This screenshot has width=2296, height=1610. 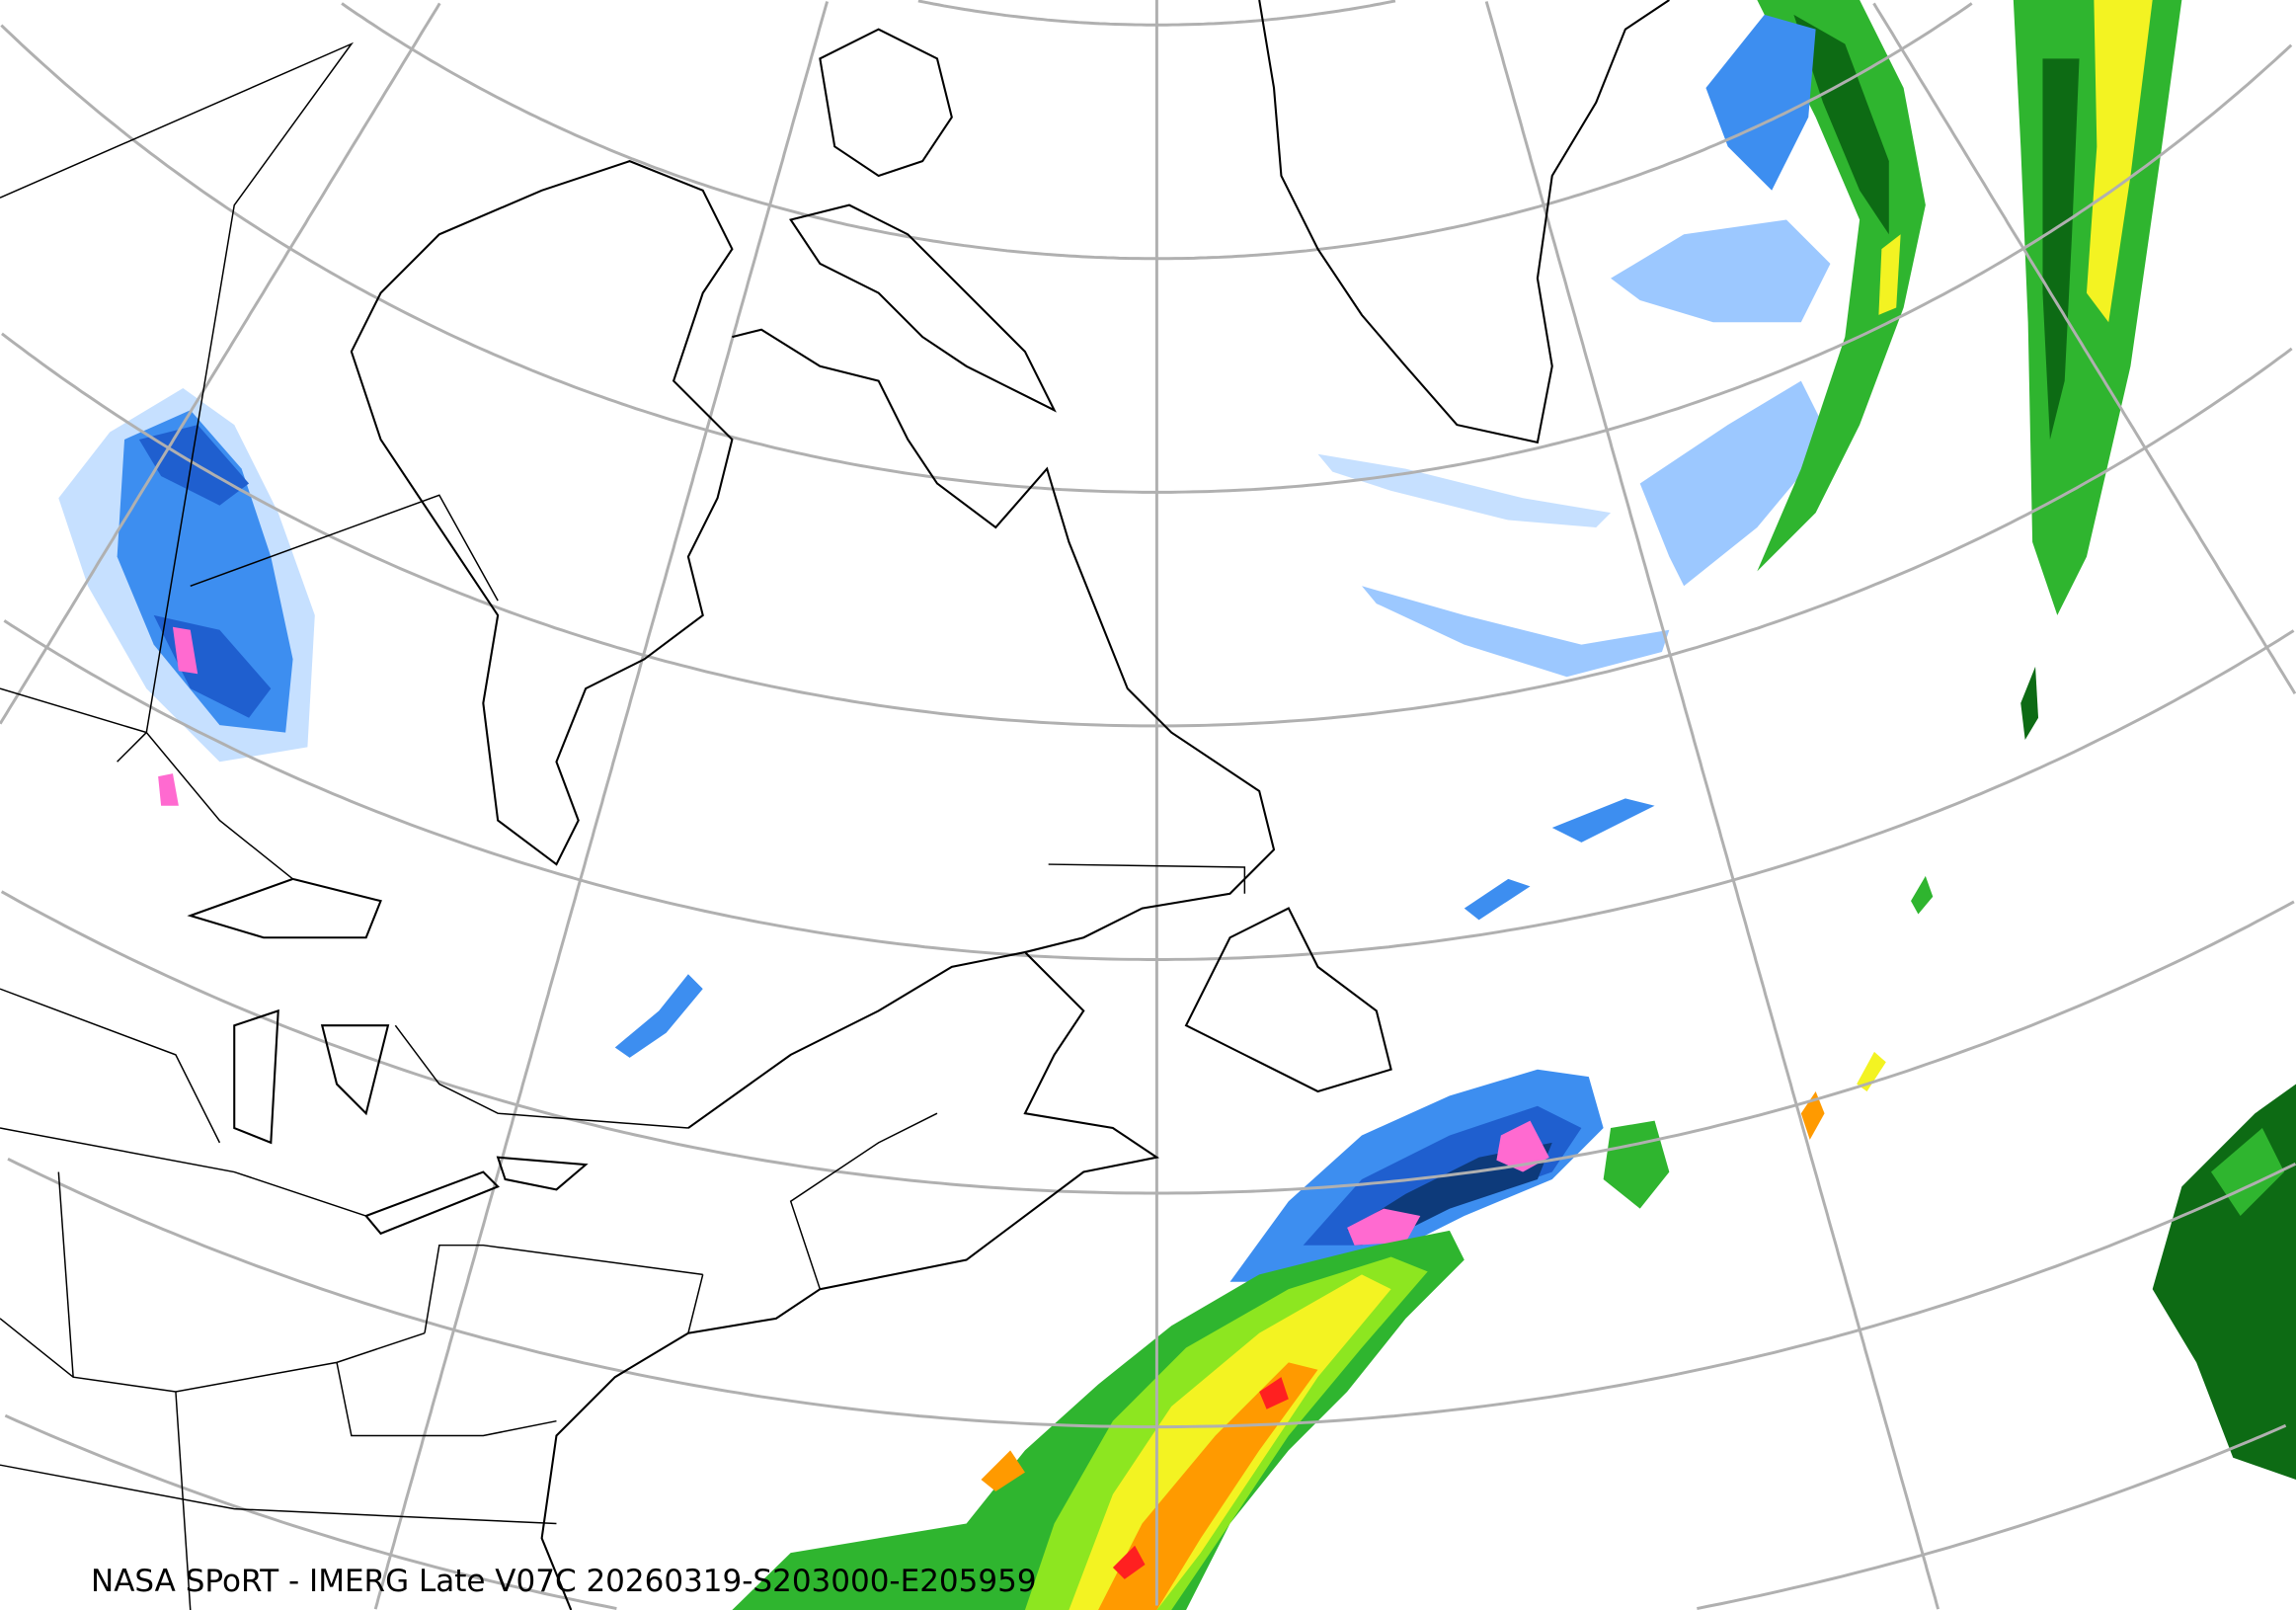 I want to click on precip-area-ne-blue, so click(x=1761, y=102).